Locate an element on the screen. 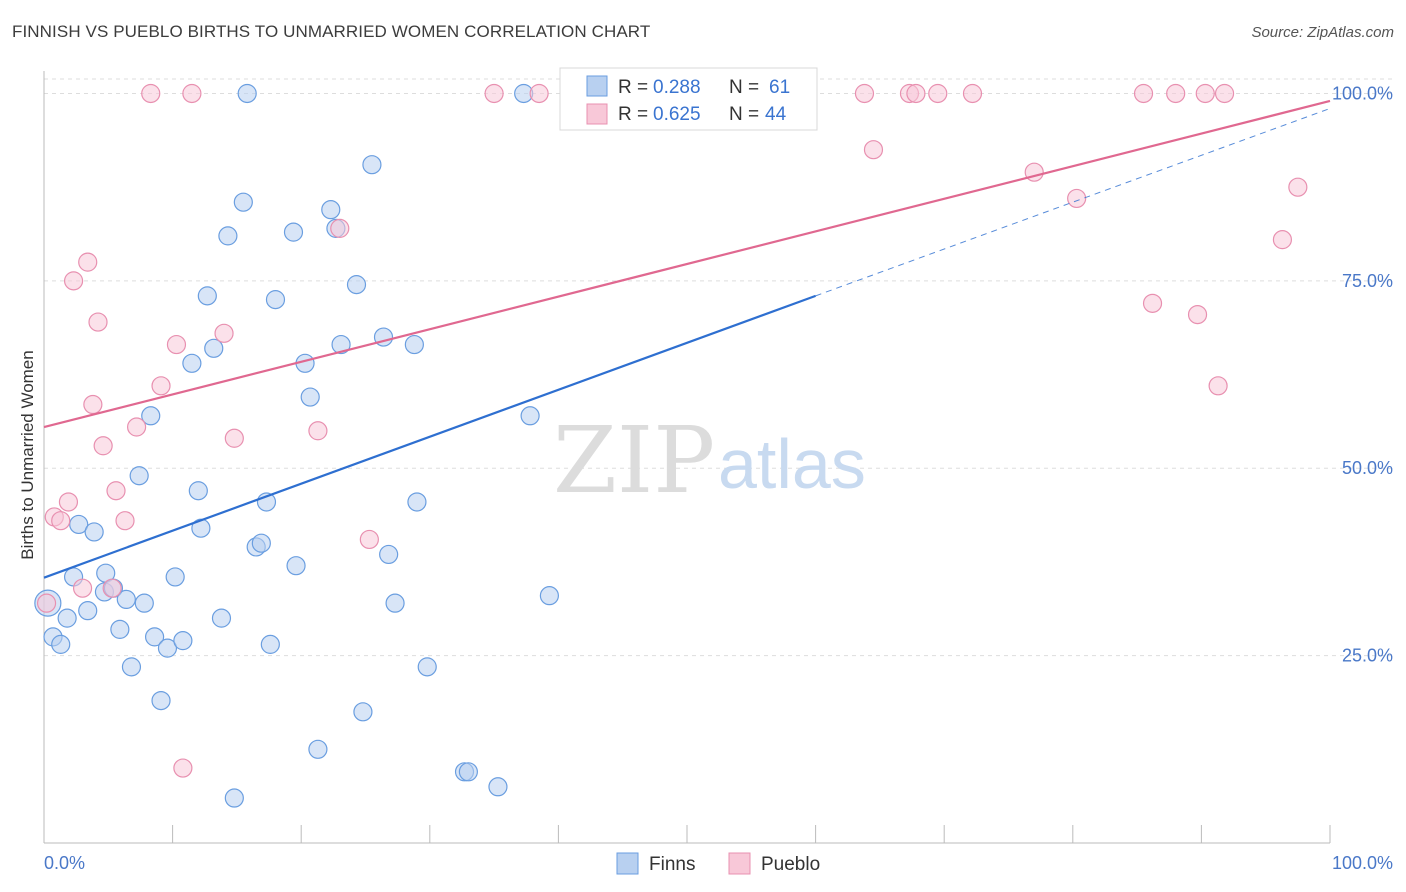 Image resolution: width=1406 pixels, height=892 pixels. legend-pueblo-n-value: 44 is located at coordinates (776, 114).